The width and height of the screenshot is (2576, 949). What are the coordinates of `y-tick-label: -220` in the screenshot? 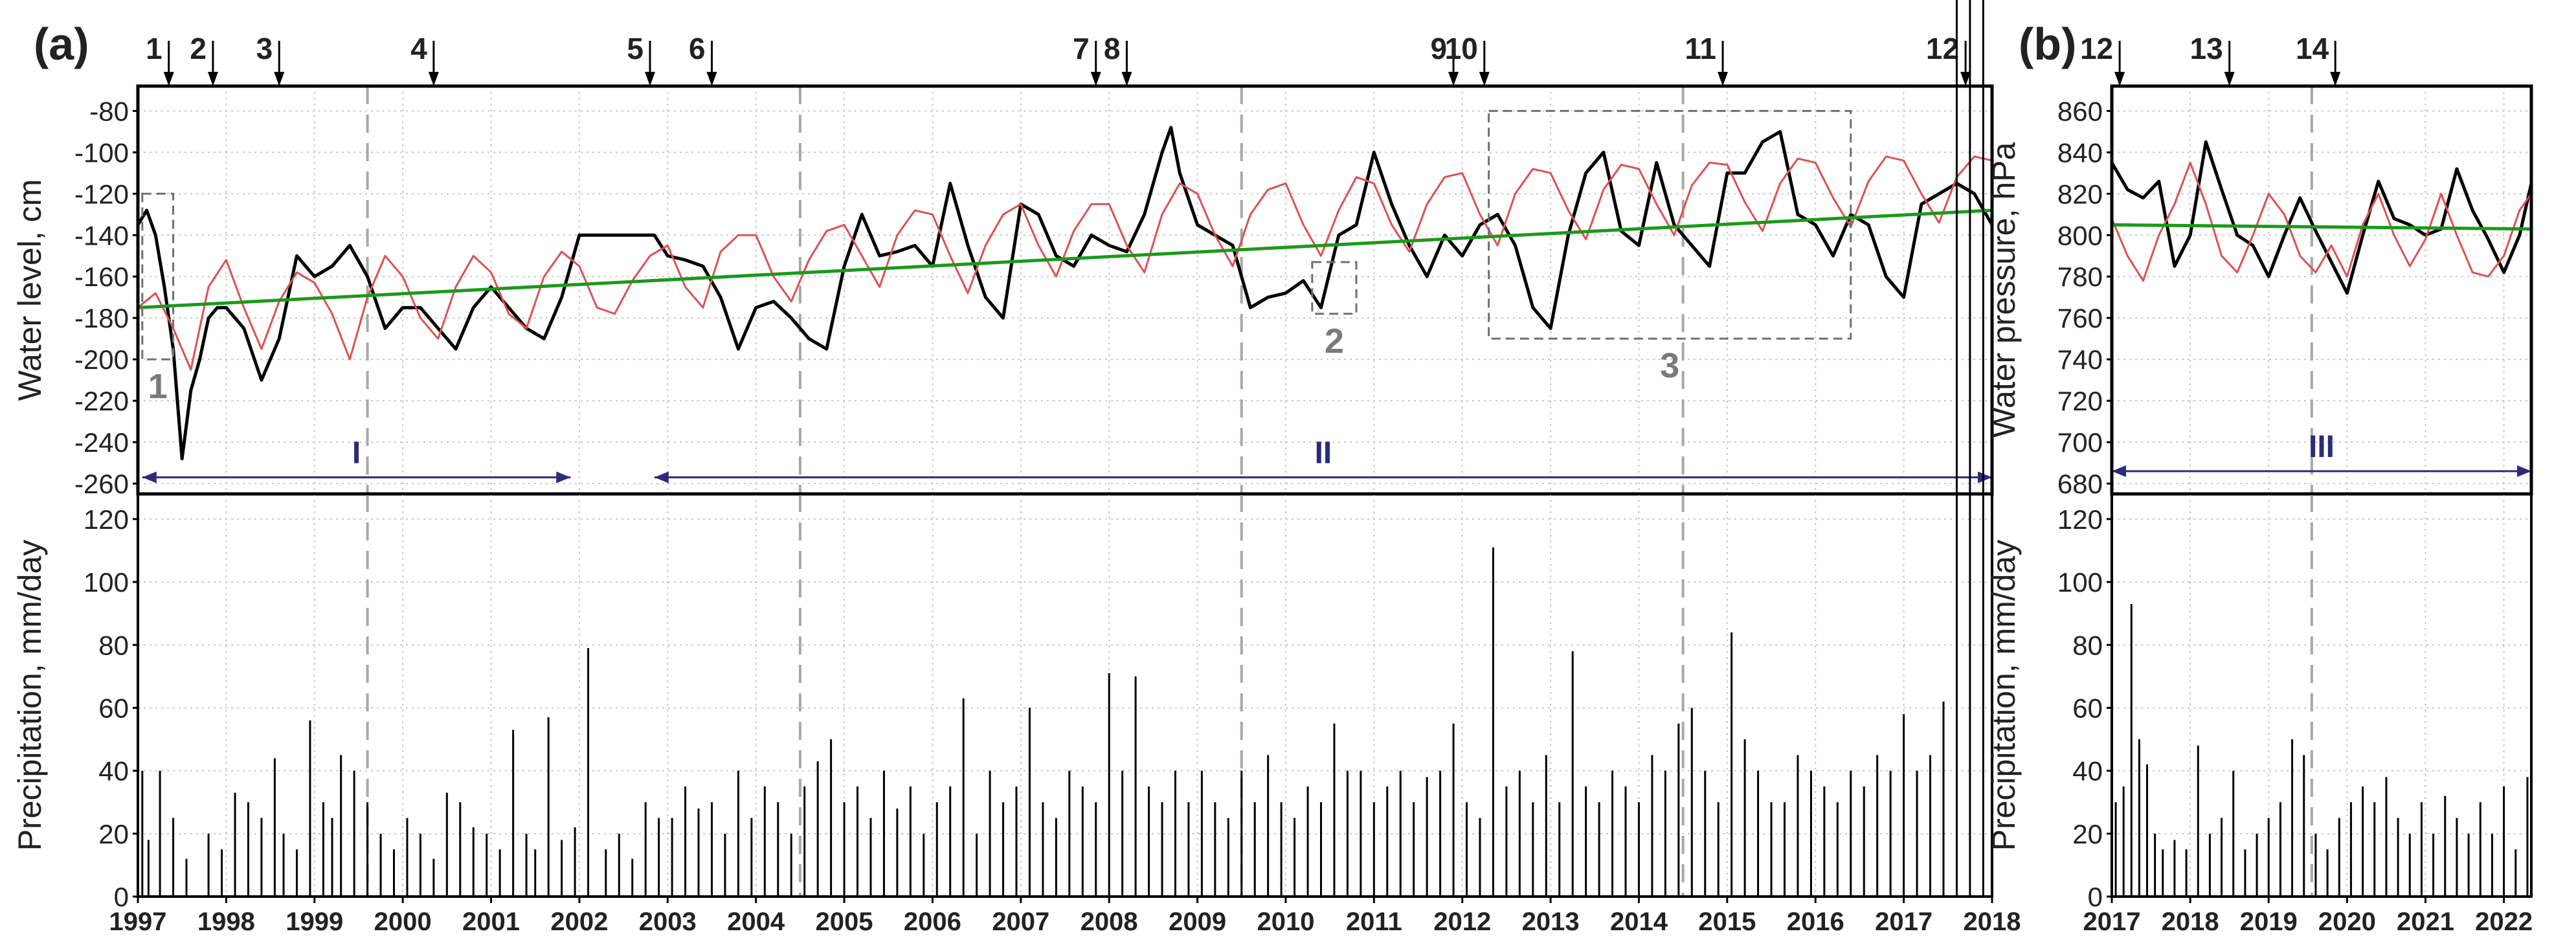 It's located at (101, 401).